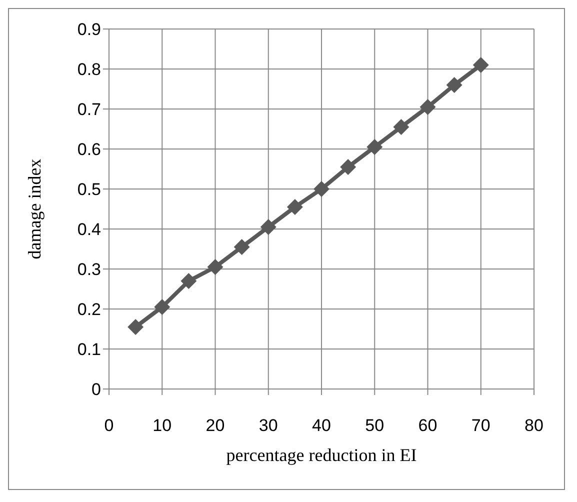 This screenshot has height=502, width=577. I want to click on x-tick-label: 30, so click(268, 426).